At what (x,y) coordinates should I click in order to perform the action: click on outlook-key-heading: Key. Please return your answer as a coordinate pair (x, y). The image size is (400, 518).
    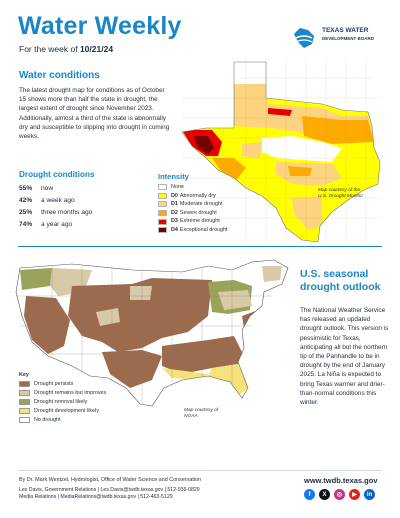
    Looking at the image, I should click on (24, 375).